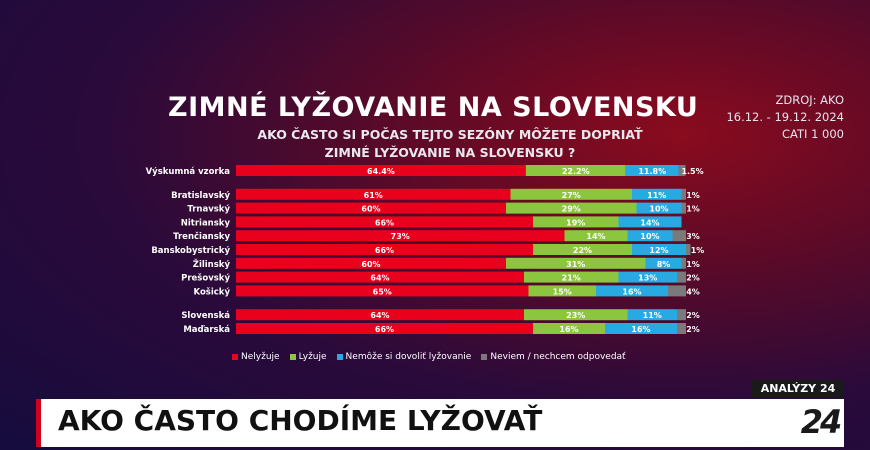 This screenshot has width=870, height=450. What do you see at coordinates (206, 330) in the screenshot?
I see `category-label: Maďarská` at bounding box center [206, 330].